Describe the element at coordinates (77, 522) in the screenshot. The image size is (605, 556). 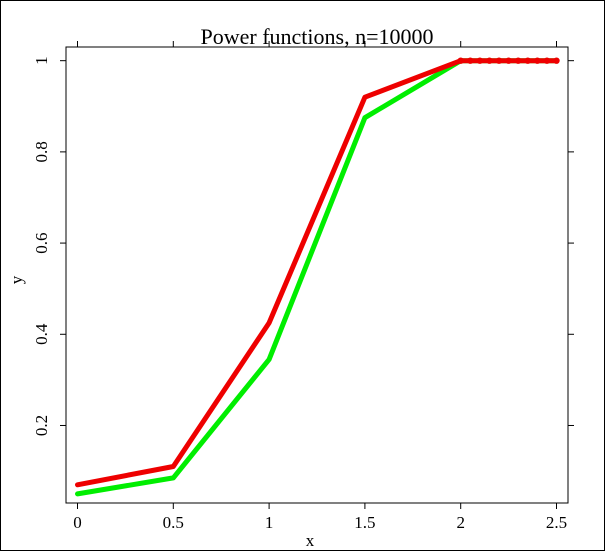
I see `x-tick-label: 0` at that location.